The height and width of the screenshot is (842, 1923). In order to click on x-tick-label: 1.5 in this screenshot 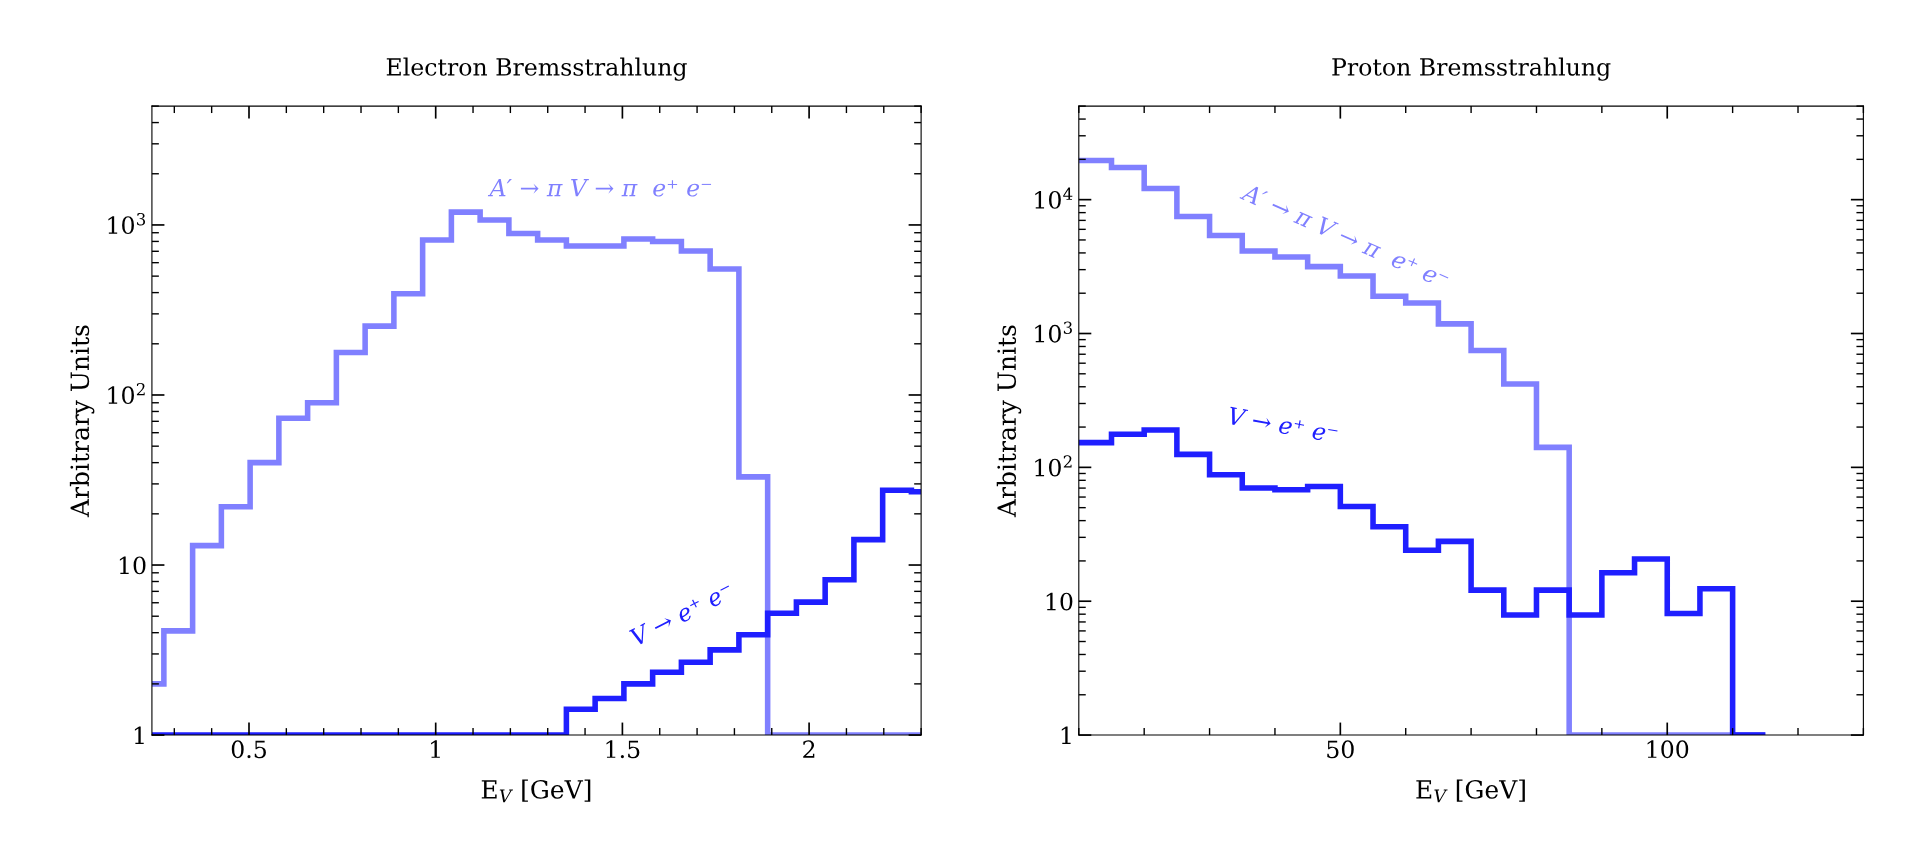, I will do `click(623, 749)`.